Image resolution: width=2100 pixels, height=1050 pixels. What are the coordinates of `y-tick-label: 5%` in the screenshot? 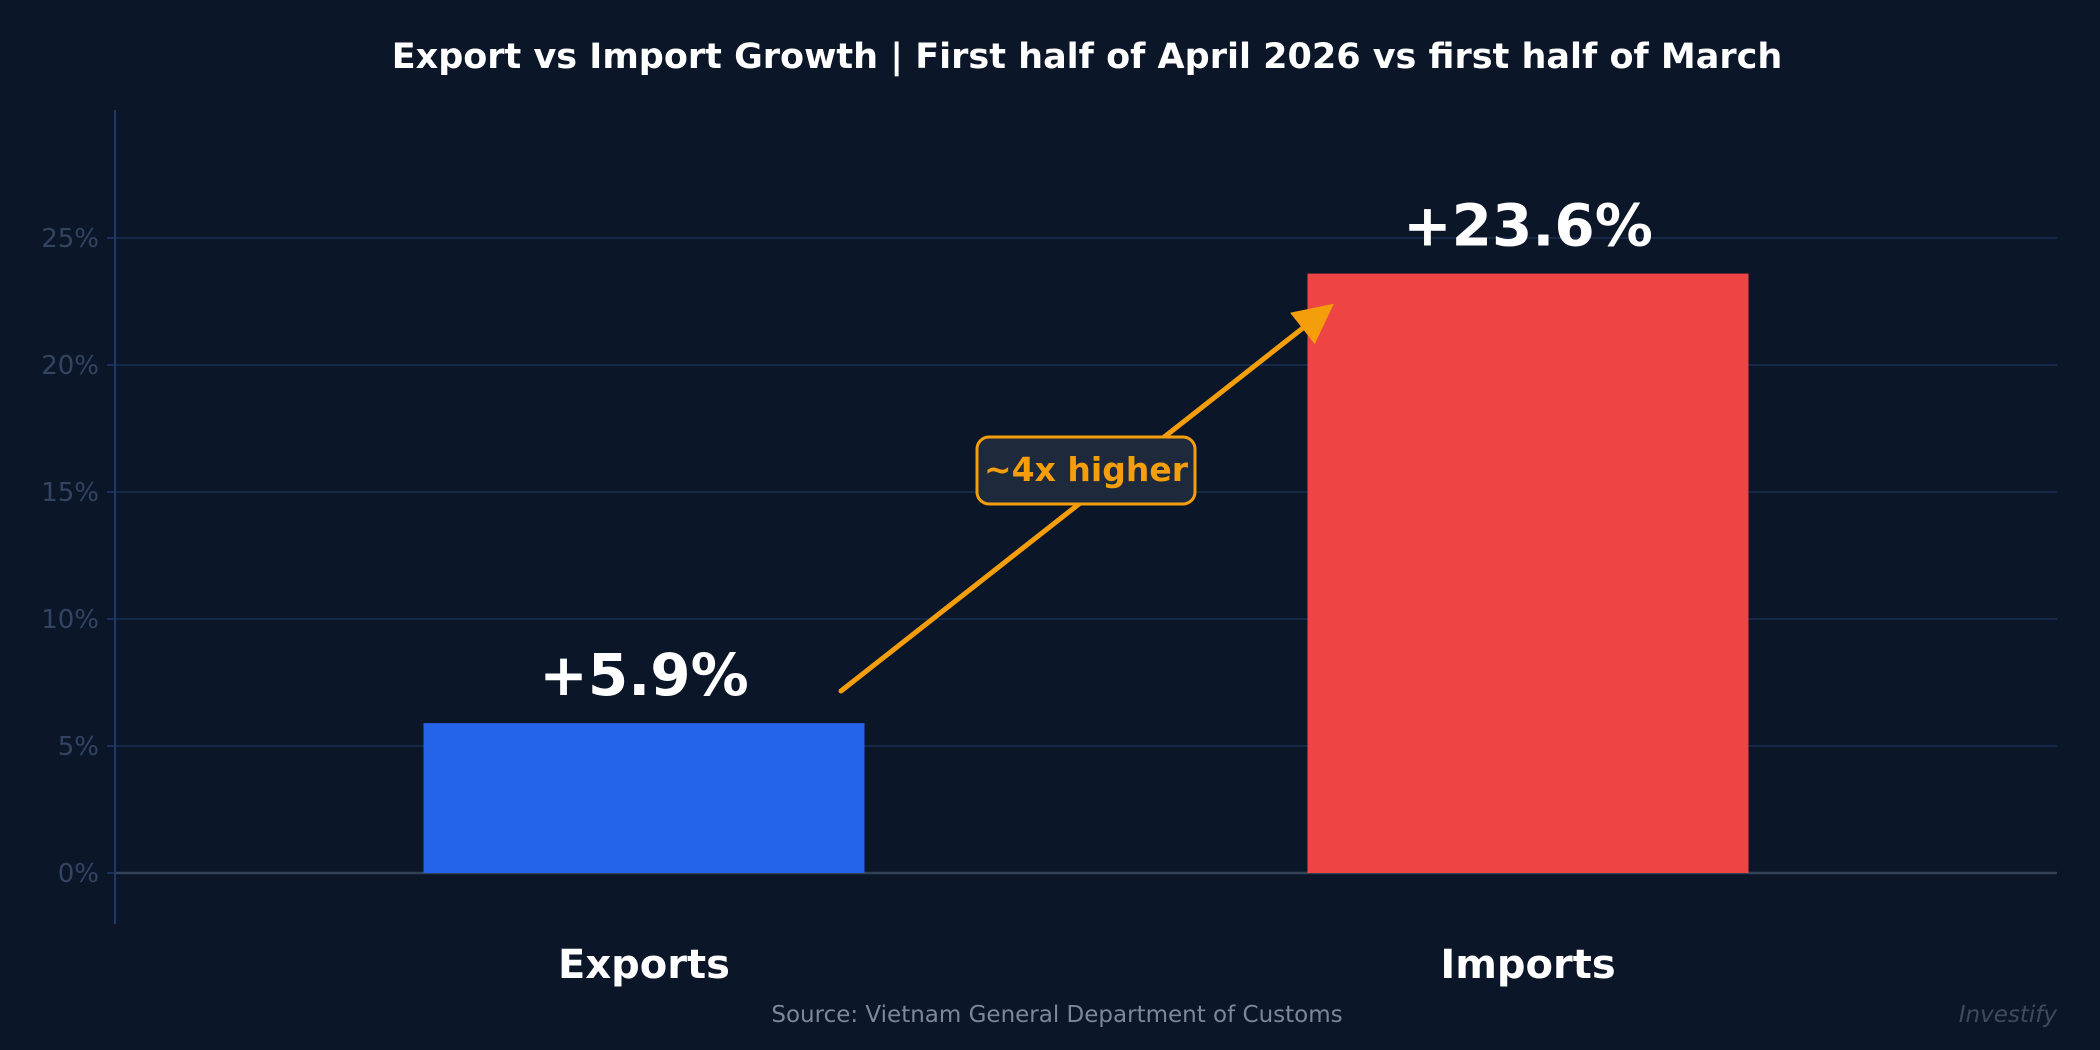 It's located at (78, 747).